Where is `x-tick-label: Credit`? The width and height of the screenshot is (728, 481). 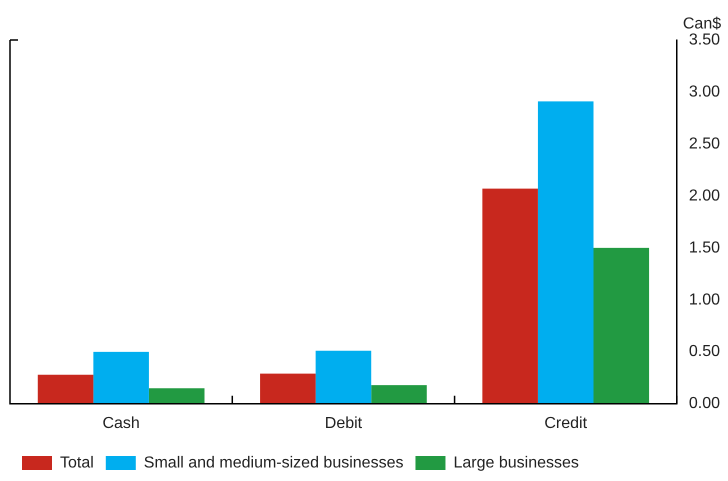 x-tick-label: Credit is located at coordinates (566, 423).